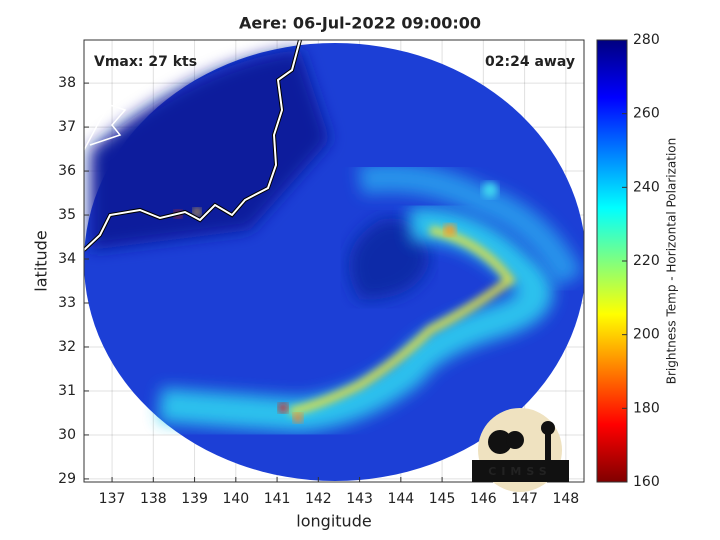  Describe the element at coordinates (67, 83) in the screenshot. I see `y-tick-label: 38` at that location.